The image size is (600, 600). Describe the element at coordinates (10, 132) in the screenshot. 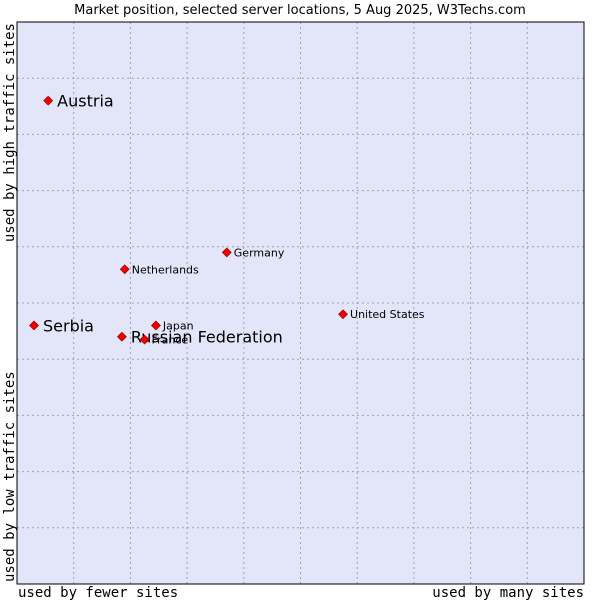

I see `y-axis-high-label: used by high traffic sites` at that location.